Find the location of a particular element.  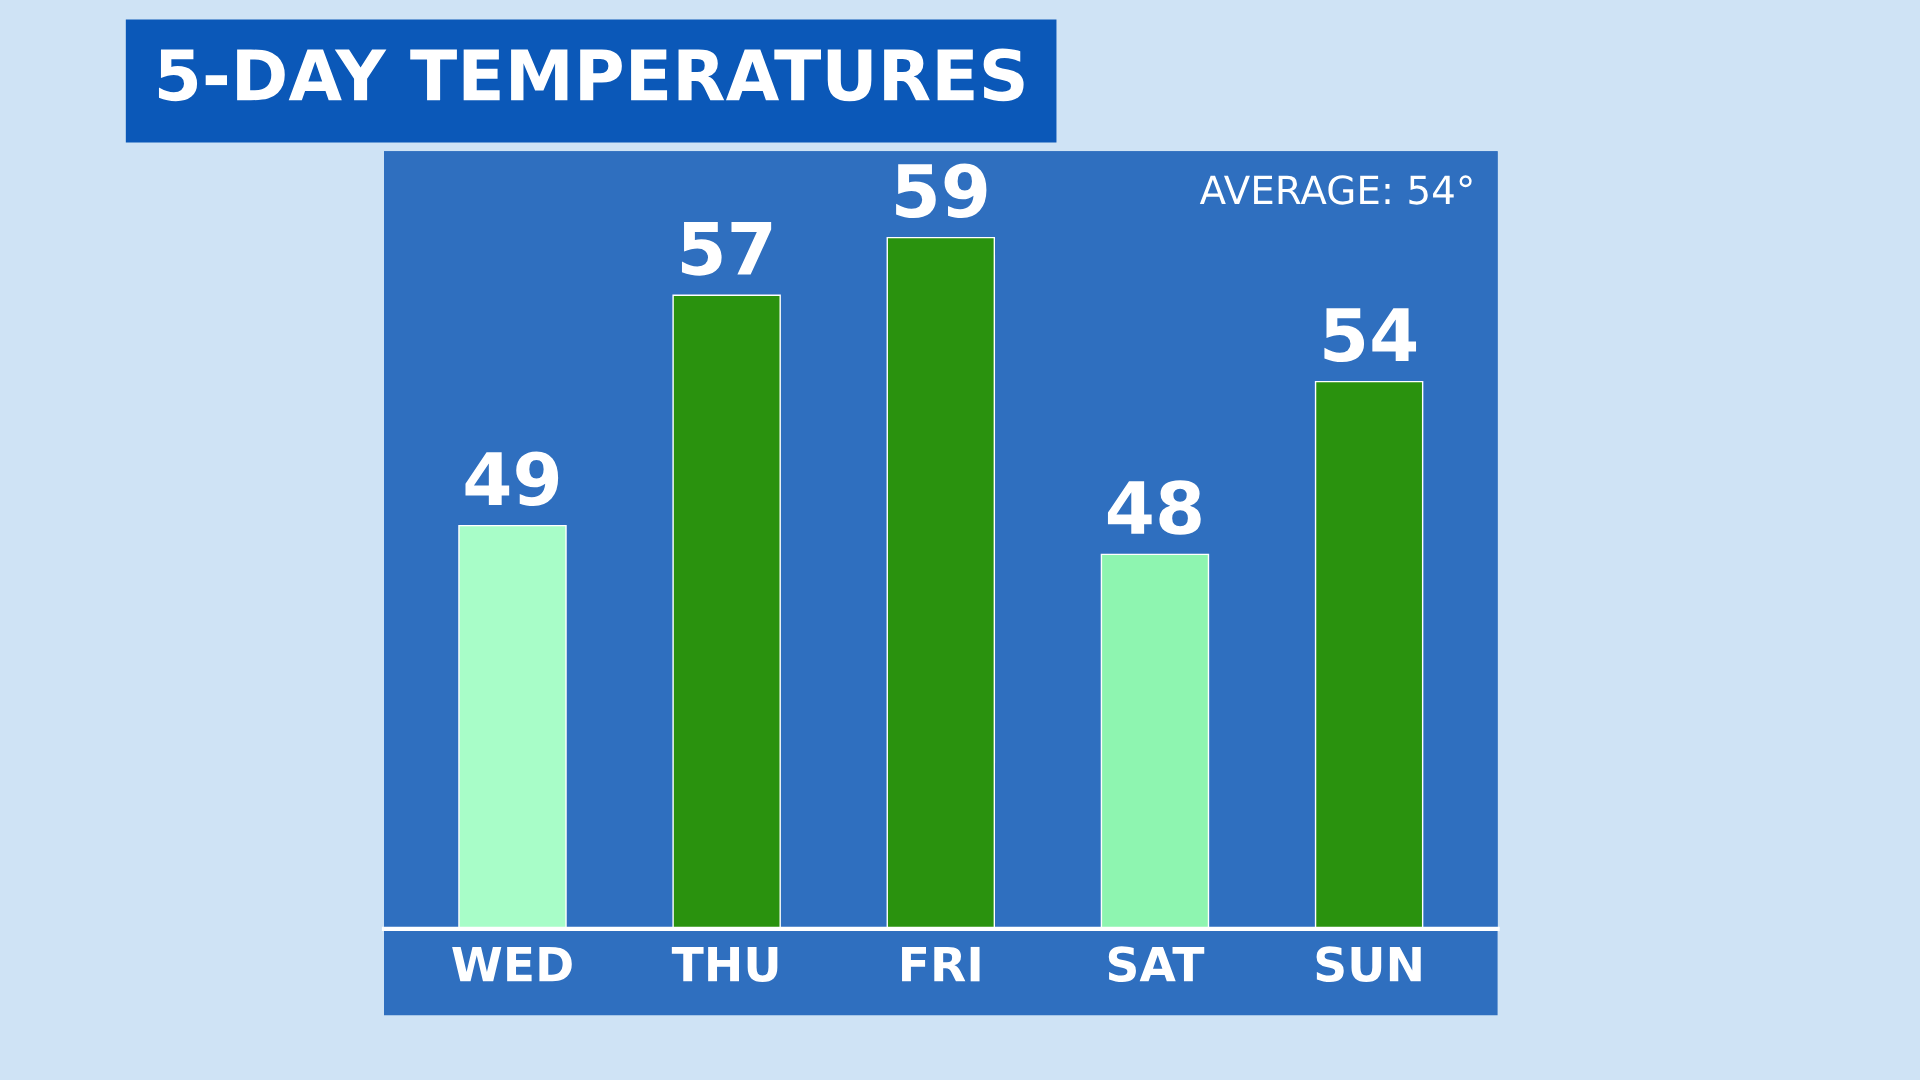

x-tick-label: WED is located at coordinates (512, 964).